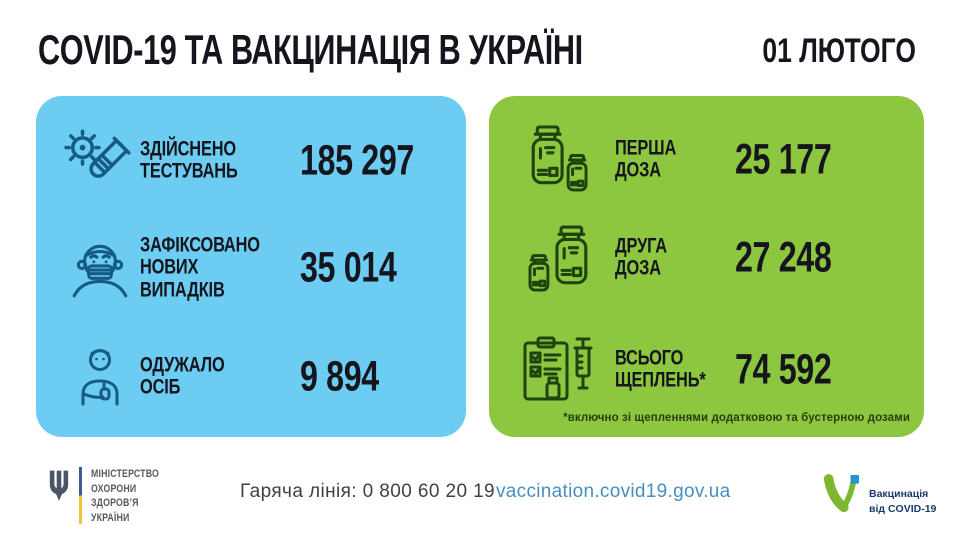  What do you see at coordinates (189, 160) in the screenshot?
I see `stat-label: ЗДІЙСНЕНО ТЕСТУВАНЬ` at bounding box center [189, 160].